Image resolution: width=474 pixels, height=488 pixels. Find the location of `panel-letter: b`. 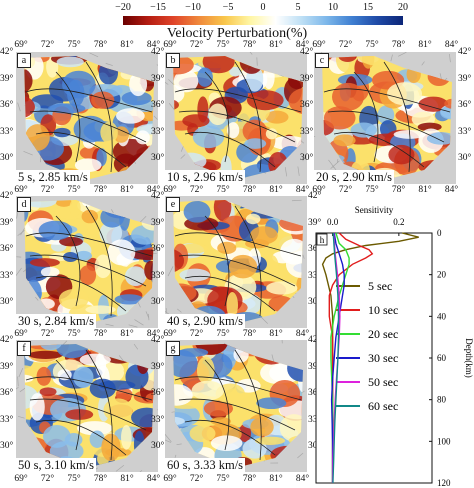

panel-letter: b is located at coordinates (173, 60).